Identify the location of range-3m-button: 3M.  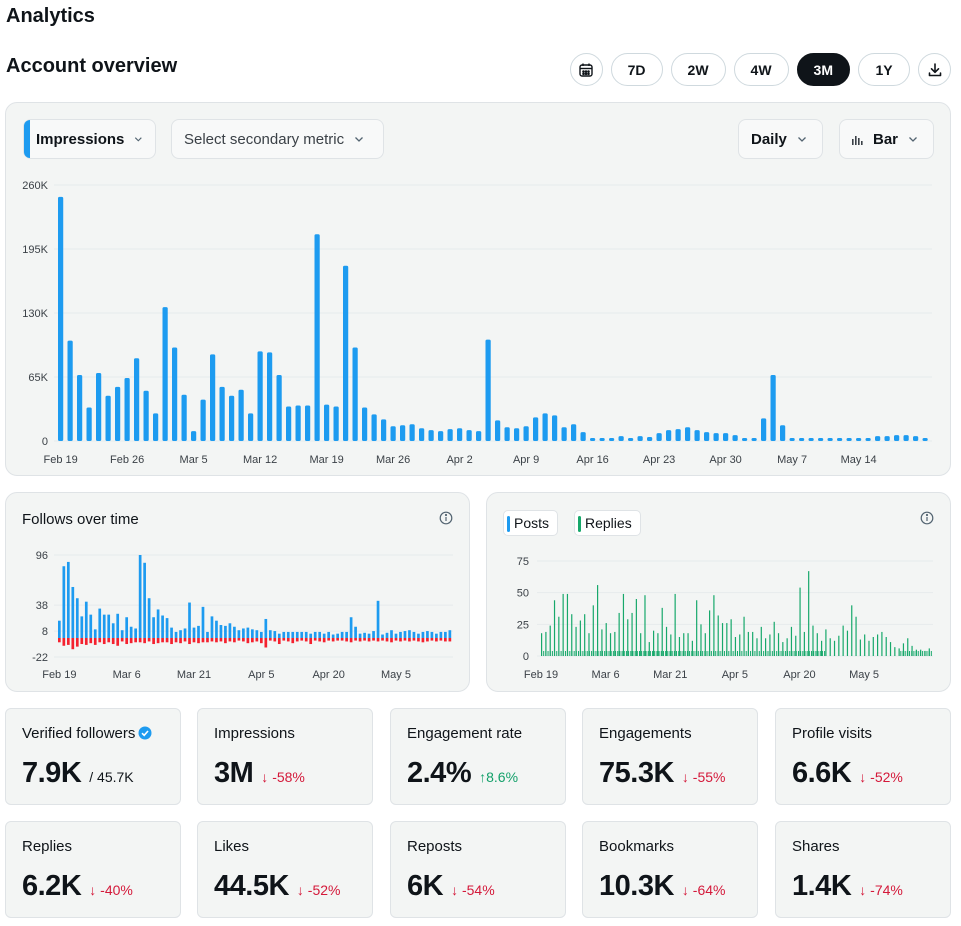
(823, 69).